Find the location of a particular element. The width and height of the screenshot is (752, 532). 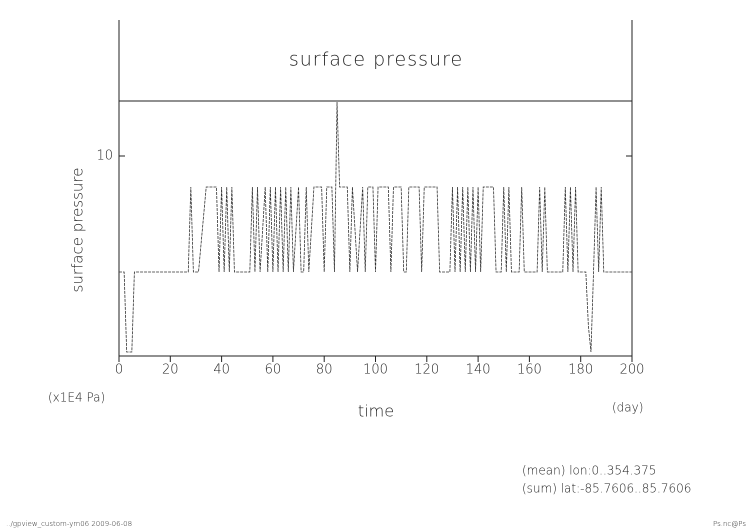

annotation: (sum) lat:-85.7606..85.7606 is located at coordinates (606, 489).